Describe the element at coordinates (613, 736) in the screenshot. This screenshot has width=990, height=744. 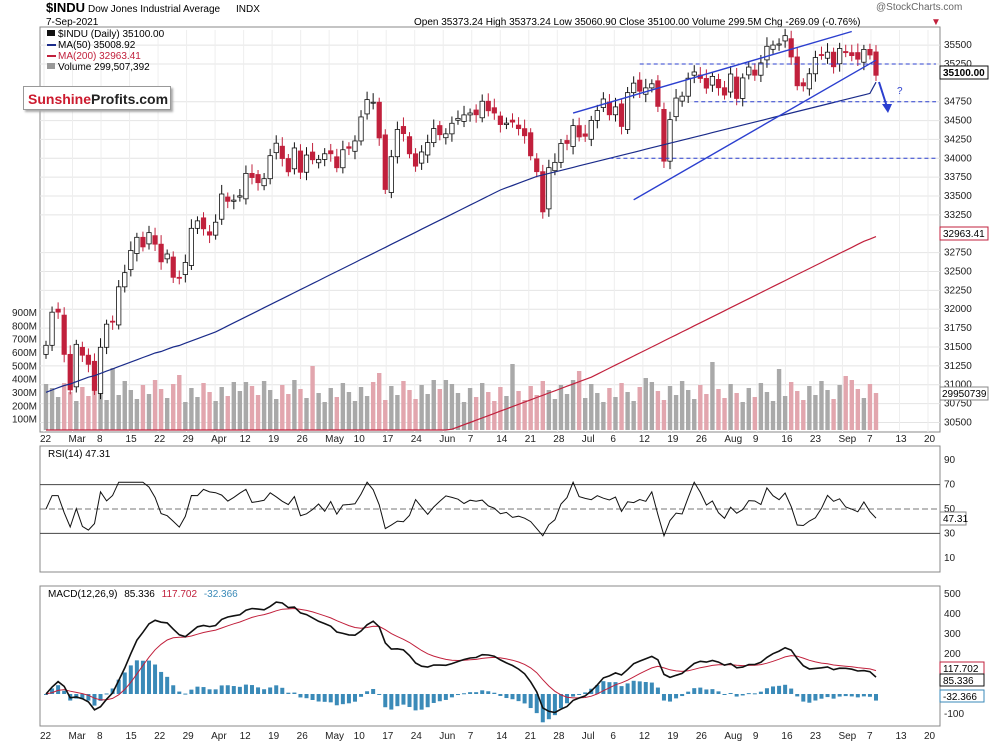
I see `date-tick-label-bottom: 6` at that location.